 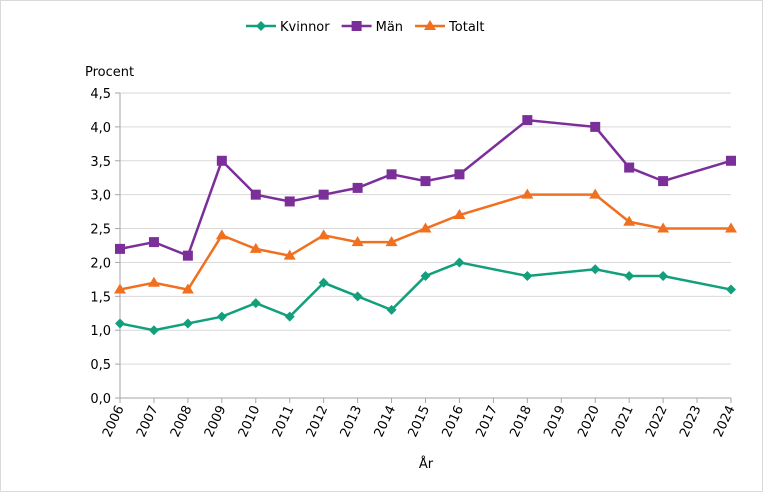 I want to click on y-axis-ticks: 0,0 0,5 1,0 1,5 2,0 2,5 3,0 3,5 4,0 4,5, so click(x=100, y=247).